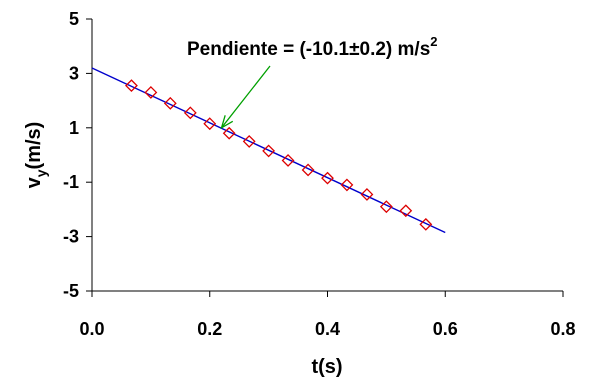  I want to click on slope-annotation: Pendiente = (-10.1±0.2) m/s2, so click(312, 47).